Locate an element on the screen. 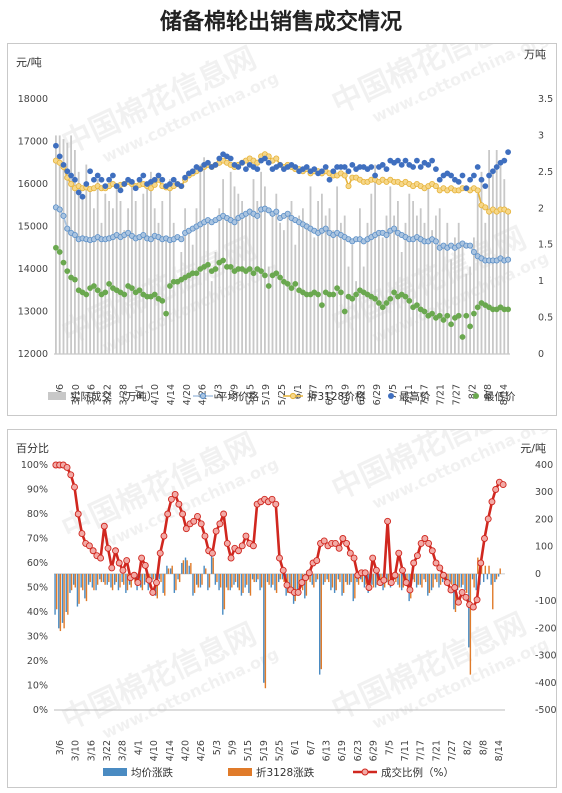 The height and width of the screenshot is (793, 562). y-right-tick: 1 is located at coordinates (541, 281).